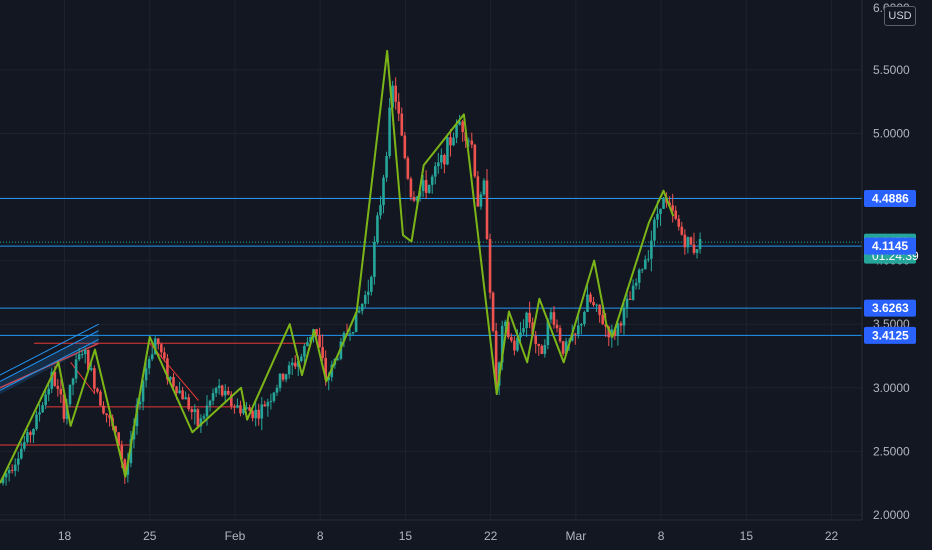  I want to click on time-axis: 18 25 Feb 8 15 22 Mar 8 15 22, so click(448, 536).